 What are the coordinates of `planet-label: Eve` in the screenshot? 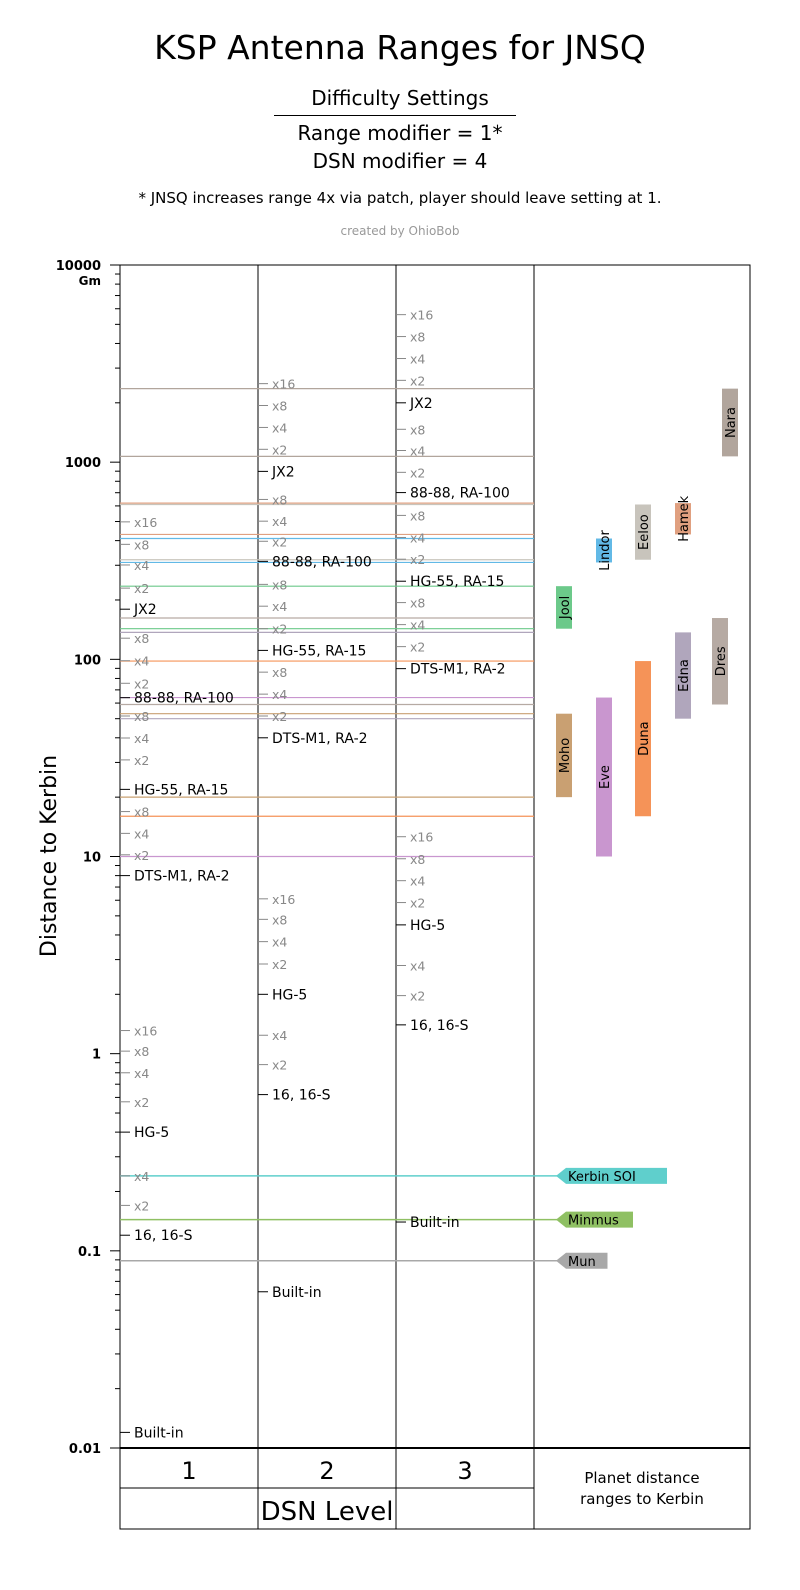 It's located at (605, 777).